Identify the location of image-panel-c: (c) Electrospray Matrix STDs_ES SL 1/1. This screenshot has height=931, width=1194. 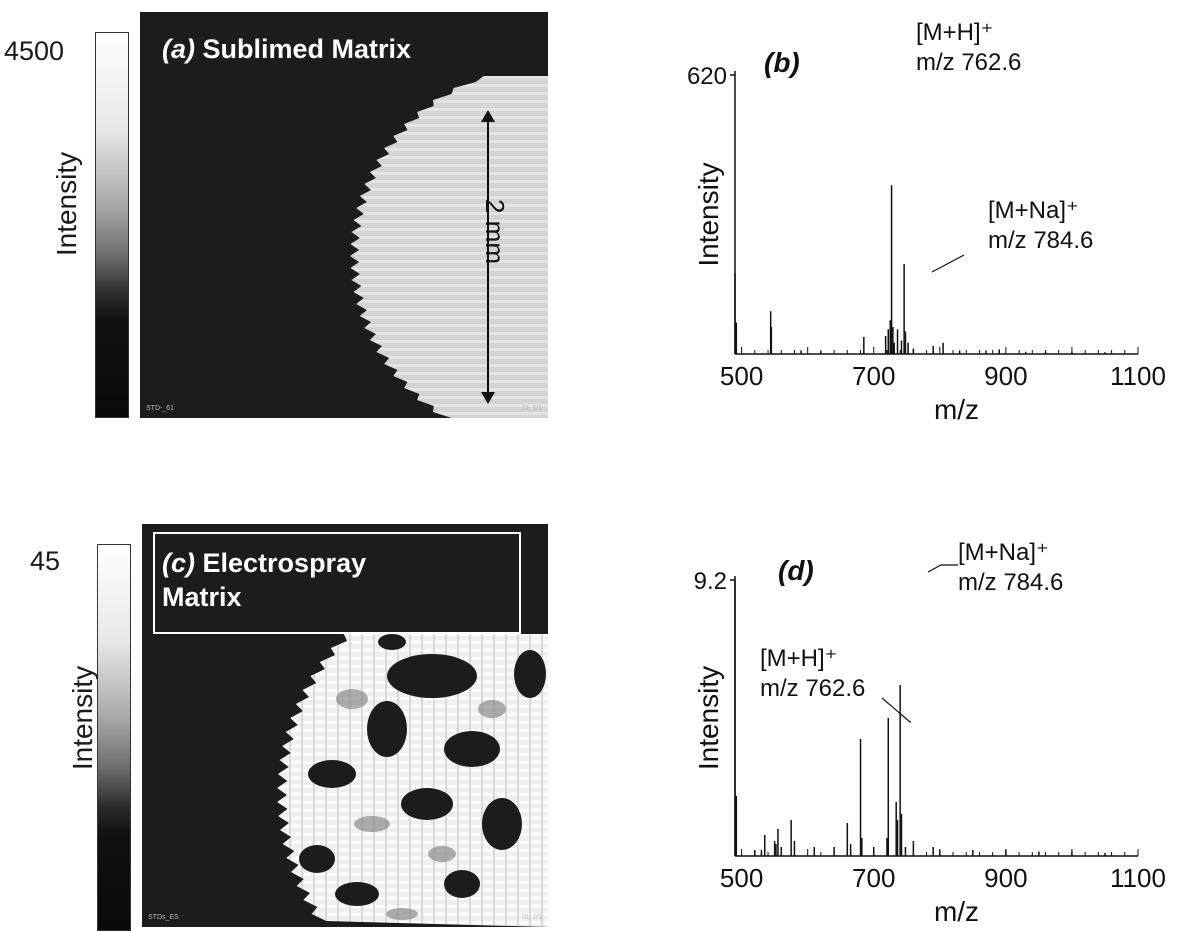
(345, 725).